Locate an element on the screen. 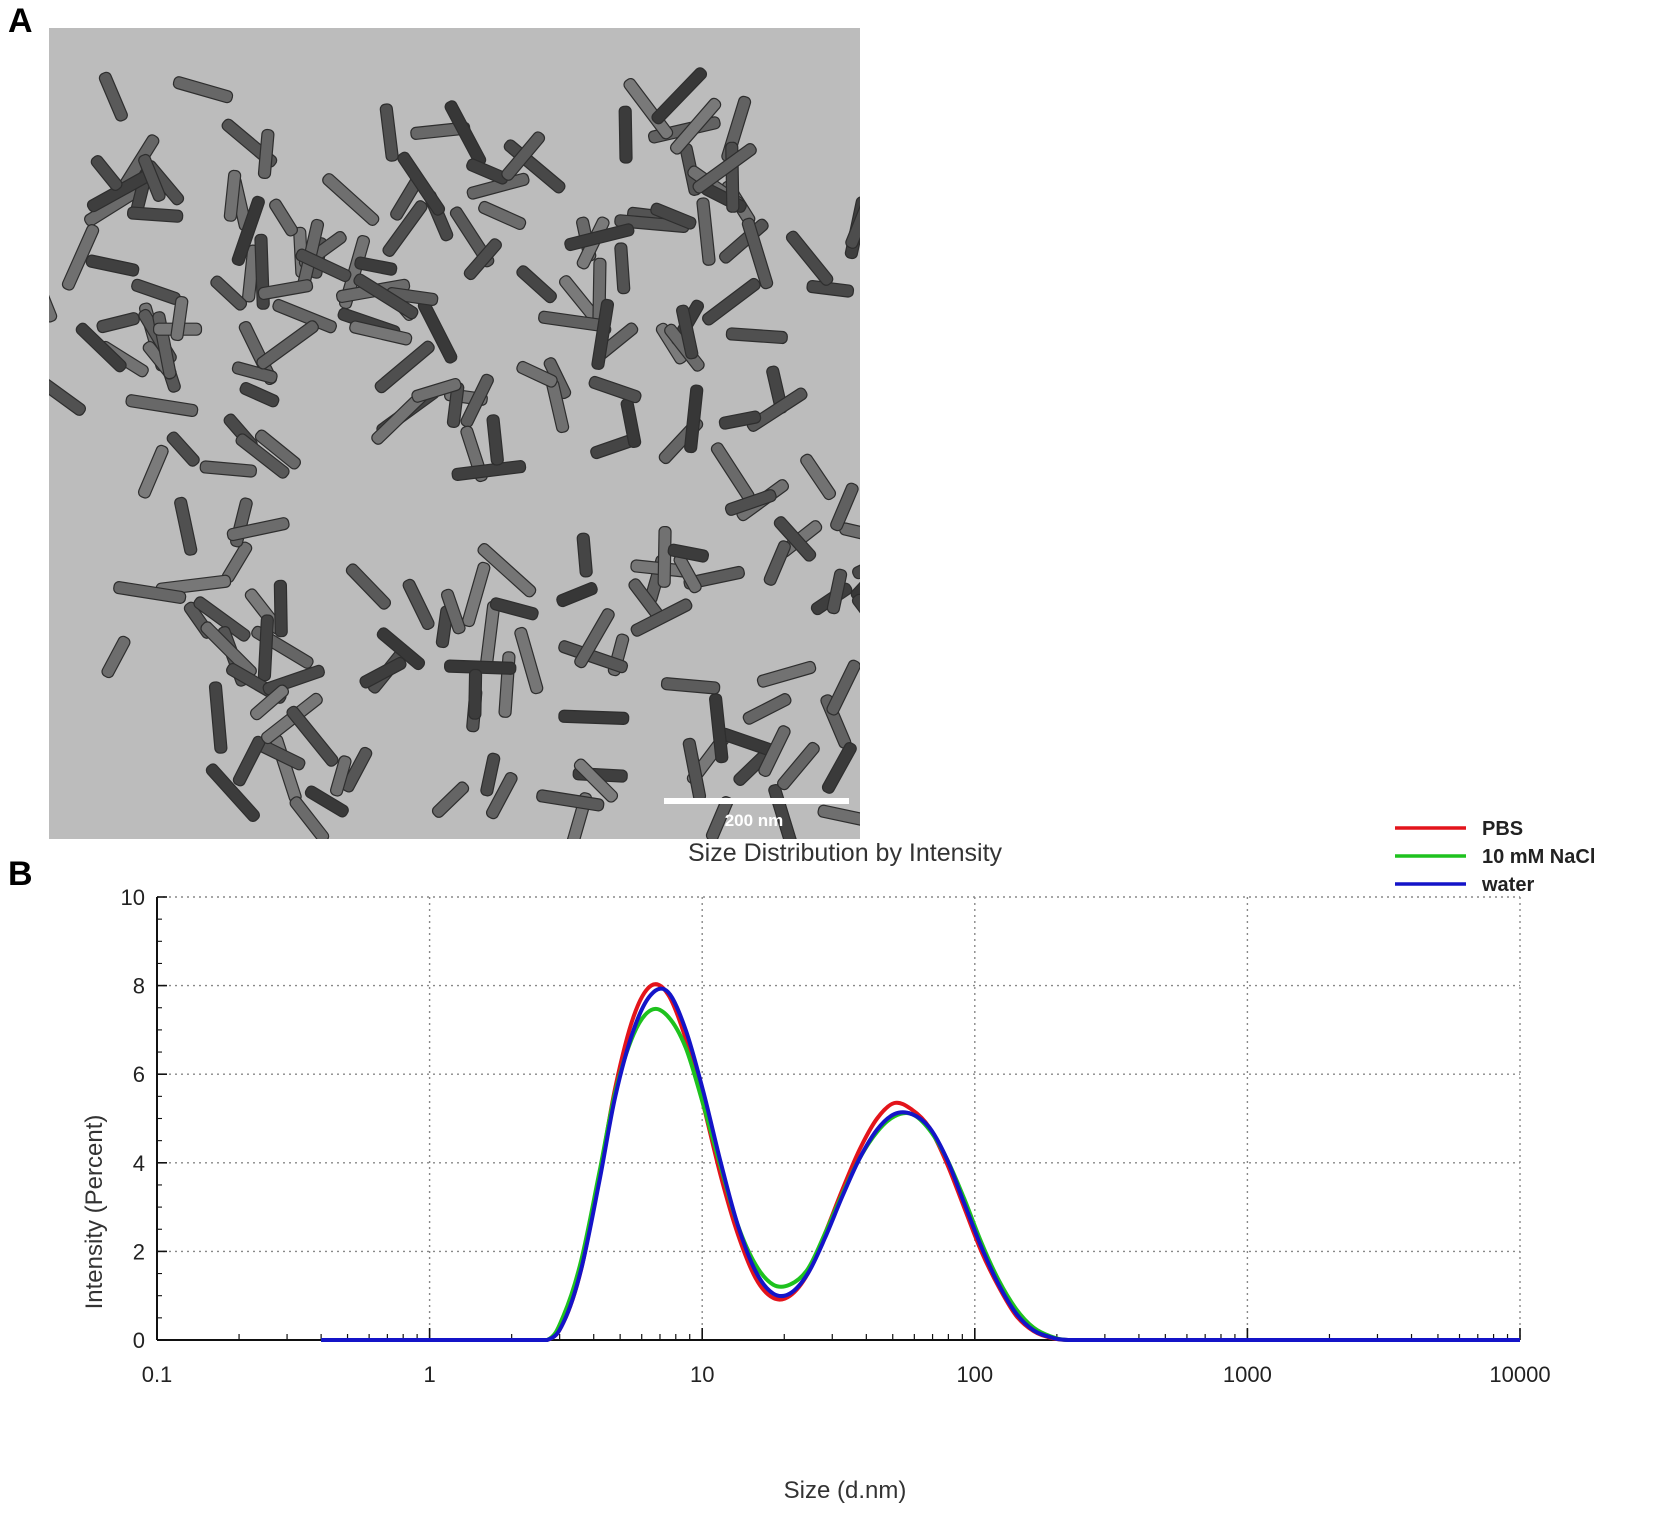 The image size is (1654, 1527). scale-bar-label: 200 nm is located at coordinates (754, 820).